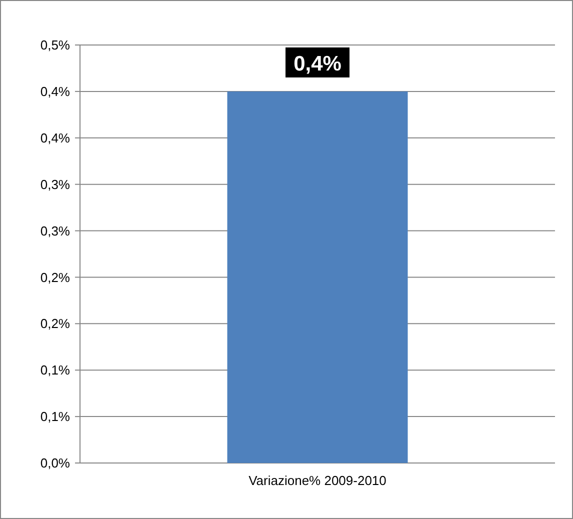  I want to click on y-tick-label: 0,5%, so click(55, 45).